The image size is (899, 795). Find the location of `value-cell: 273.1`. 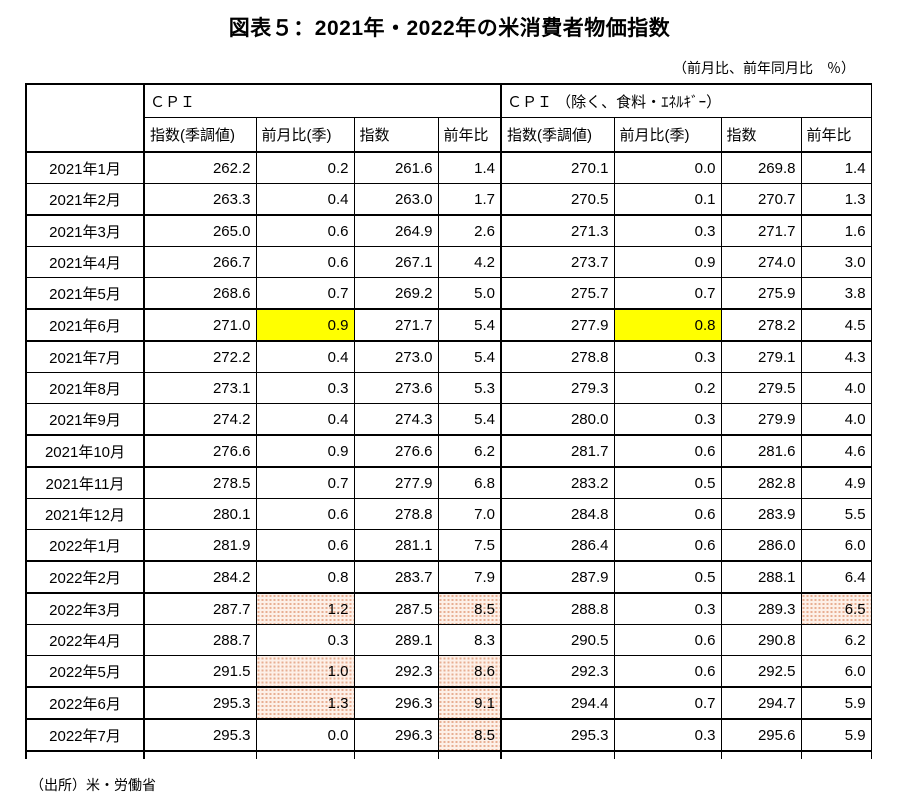

value-cell: 273.1 is located at coordinates (200, 388).